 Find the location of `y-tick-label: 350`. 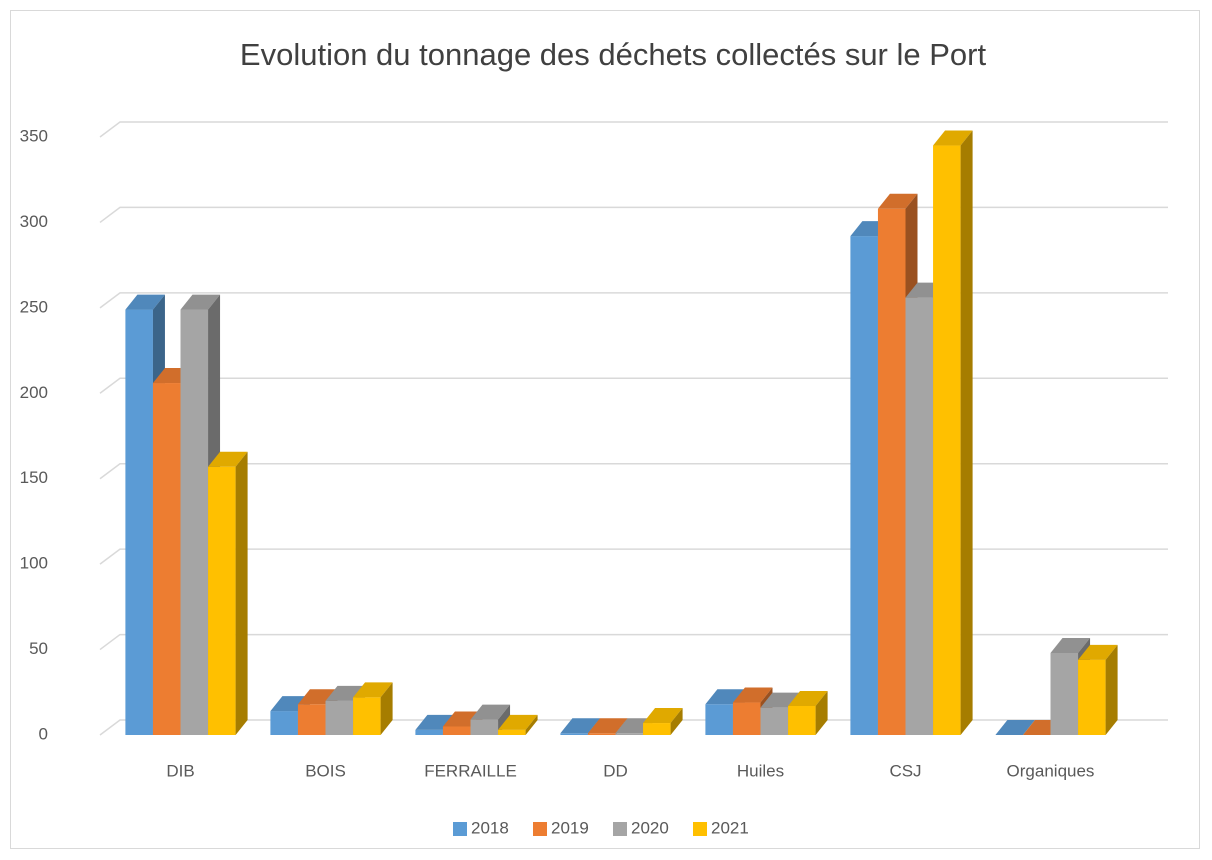

y-tick-label: 350 is located at coordinates (34, 135).